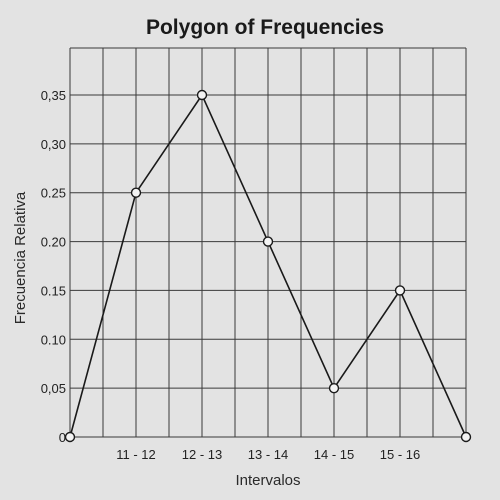 The height and width of the screenshot is (500, 500). I want to click on x-tick-label: 13 - 14, so click(268, 454).